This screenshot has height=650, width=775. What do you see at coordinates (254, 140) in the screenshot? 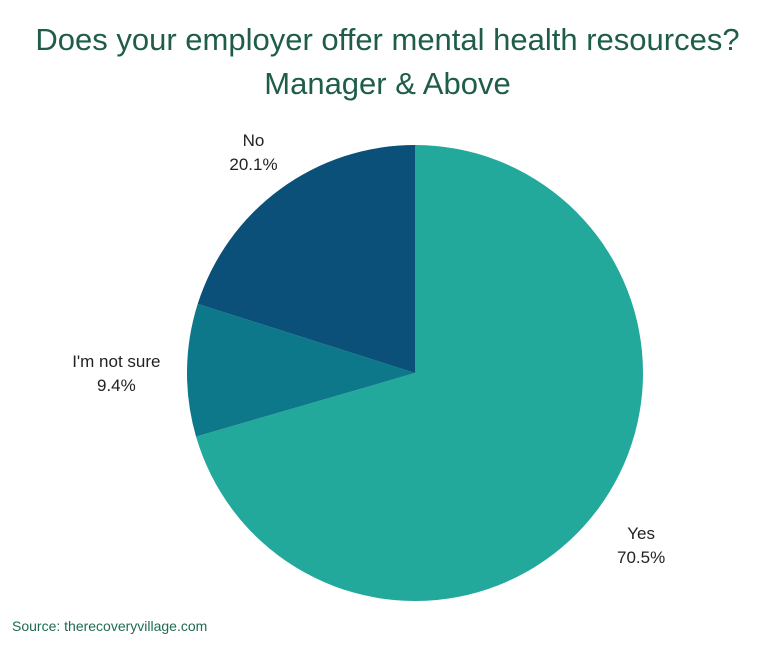
I see `slice-label: No` at bounding box center [254, 140].